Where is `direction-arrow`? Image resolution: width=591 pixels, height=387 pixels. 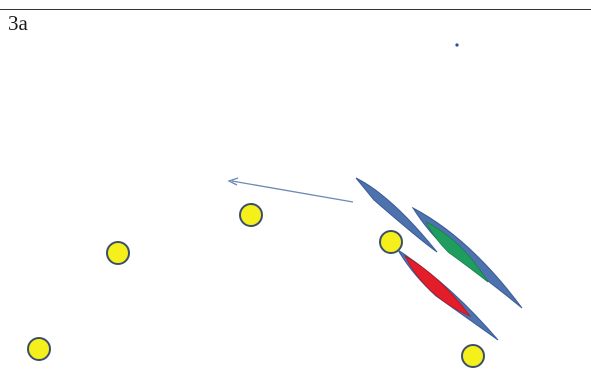
direction-arrow is located at coordinates (290, 190).